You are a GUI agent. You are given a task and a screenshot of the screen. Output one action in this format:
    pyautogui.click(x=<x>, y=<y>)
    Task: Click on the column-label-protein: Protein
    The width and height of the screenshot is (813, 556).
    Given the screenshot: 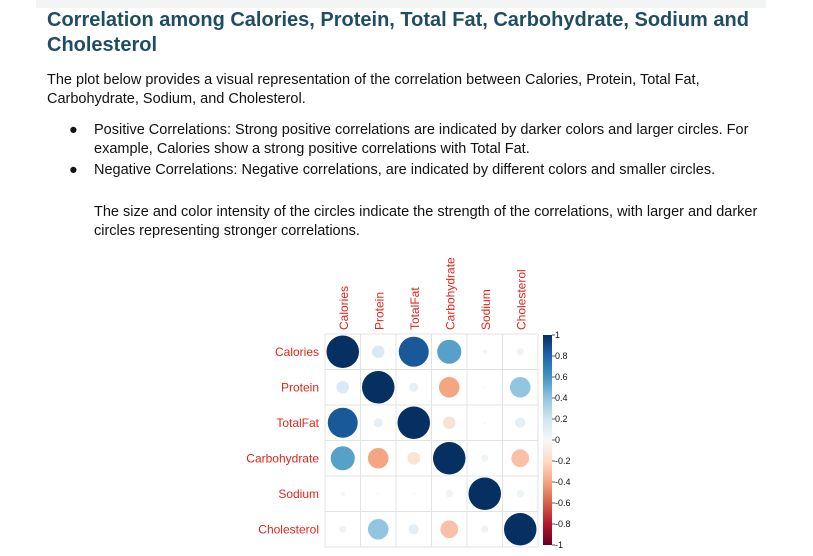 What is the action you would take?
    pyautogui.click(x=379, y=311)
    